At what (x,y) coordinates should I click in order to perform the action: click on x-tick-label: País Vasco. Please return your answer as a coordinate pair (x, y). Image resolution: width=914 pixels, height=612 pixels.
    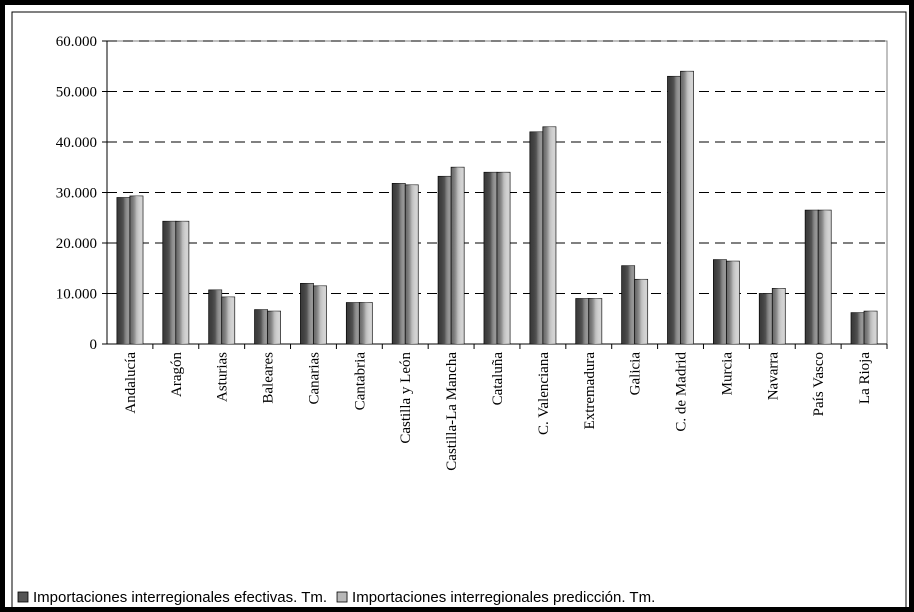
    Looking at the image, I should click on (819, 384).